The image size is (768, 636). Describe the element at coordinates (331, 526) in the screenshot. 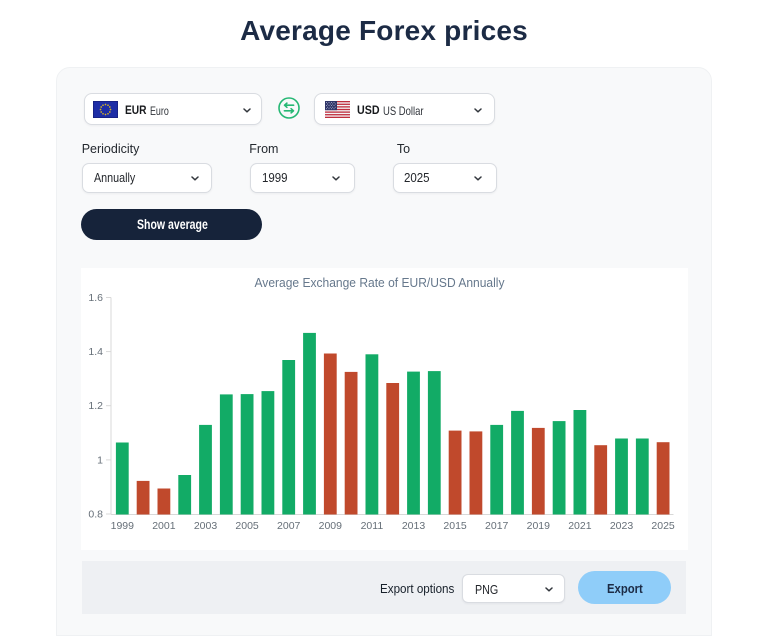

I see `svg-text: 2009` at that location.